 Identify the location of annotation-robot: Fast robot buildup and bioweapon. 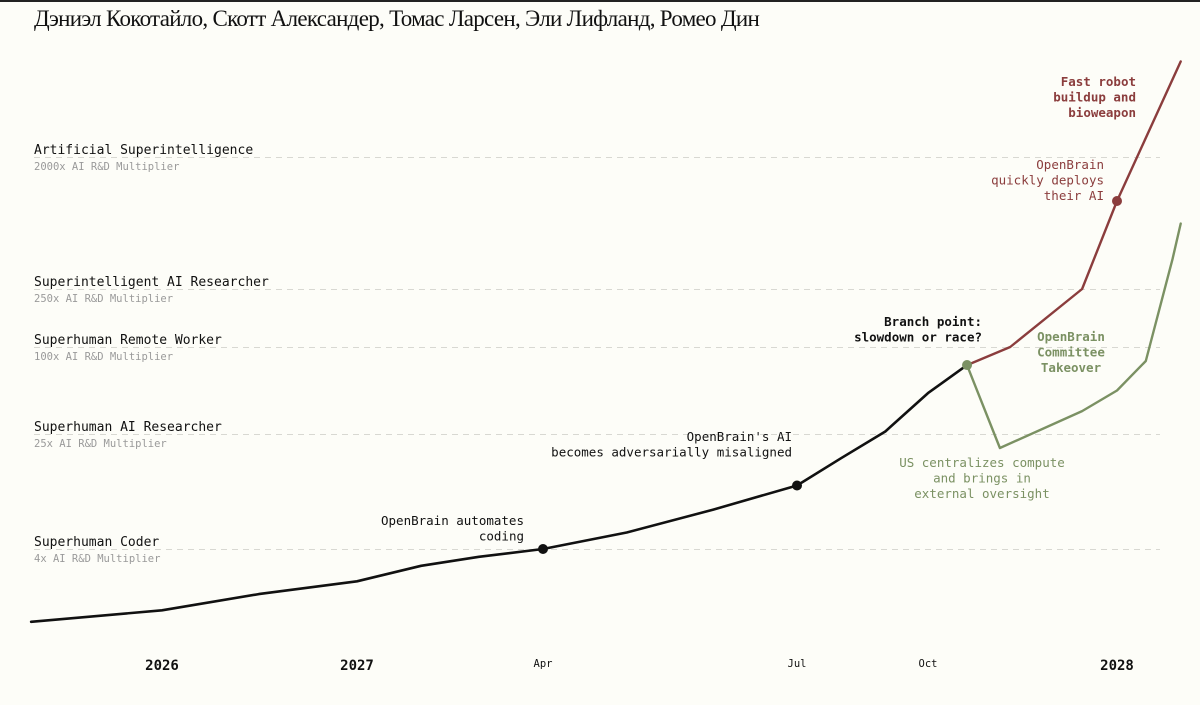
(1094, 97).